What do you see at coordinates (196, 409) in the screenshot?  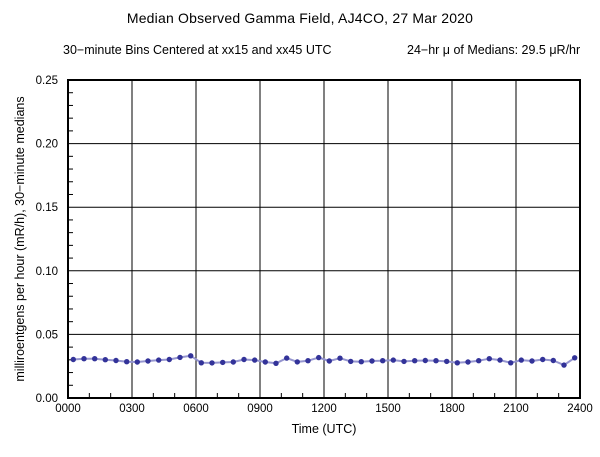 I see `x-tick-label: 0600` at bounding box center [196, 409].